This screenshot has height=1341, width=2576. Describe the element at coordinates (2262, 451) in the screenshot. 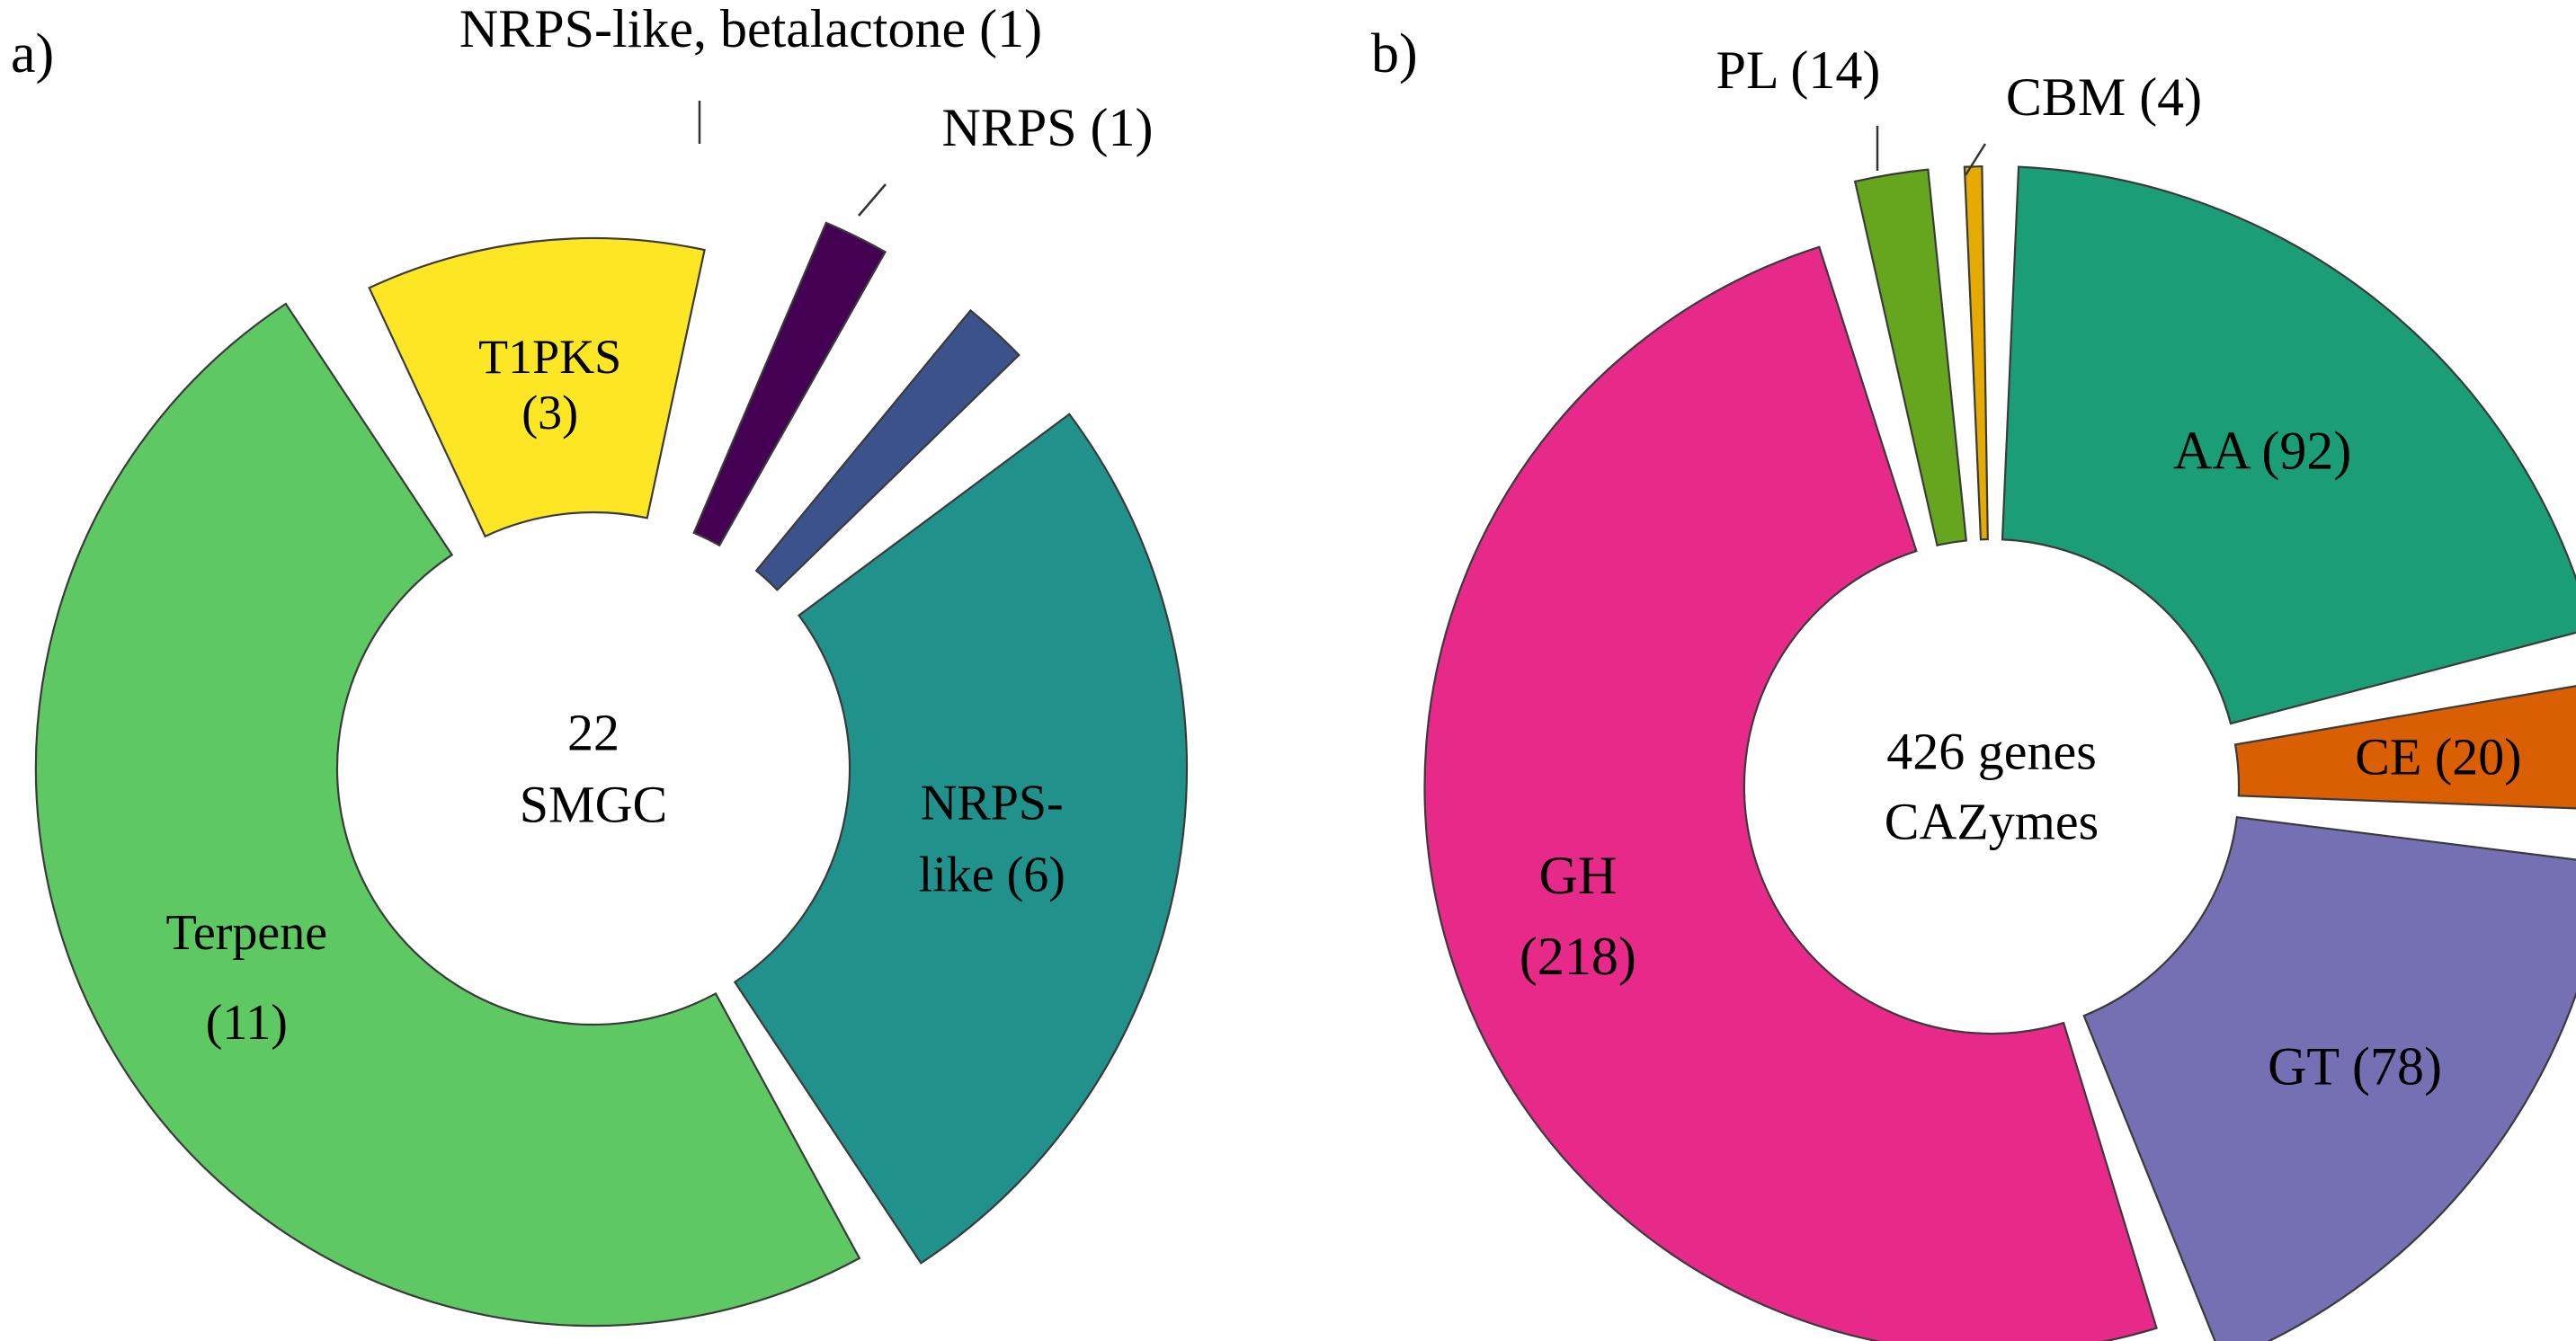

I see `slice-label-b-aa: AA (92)` at that location.